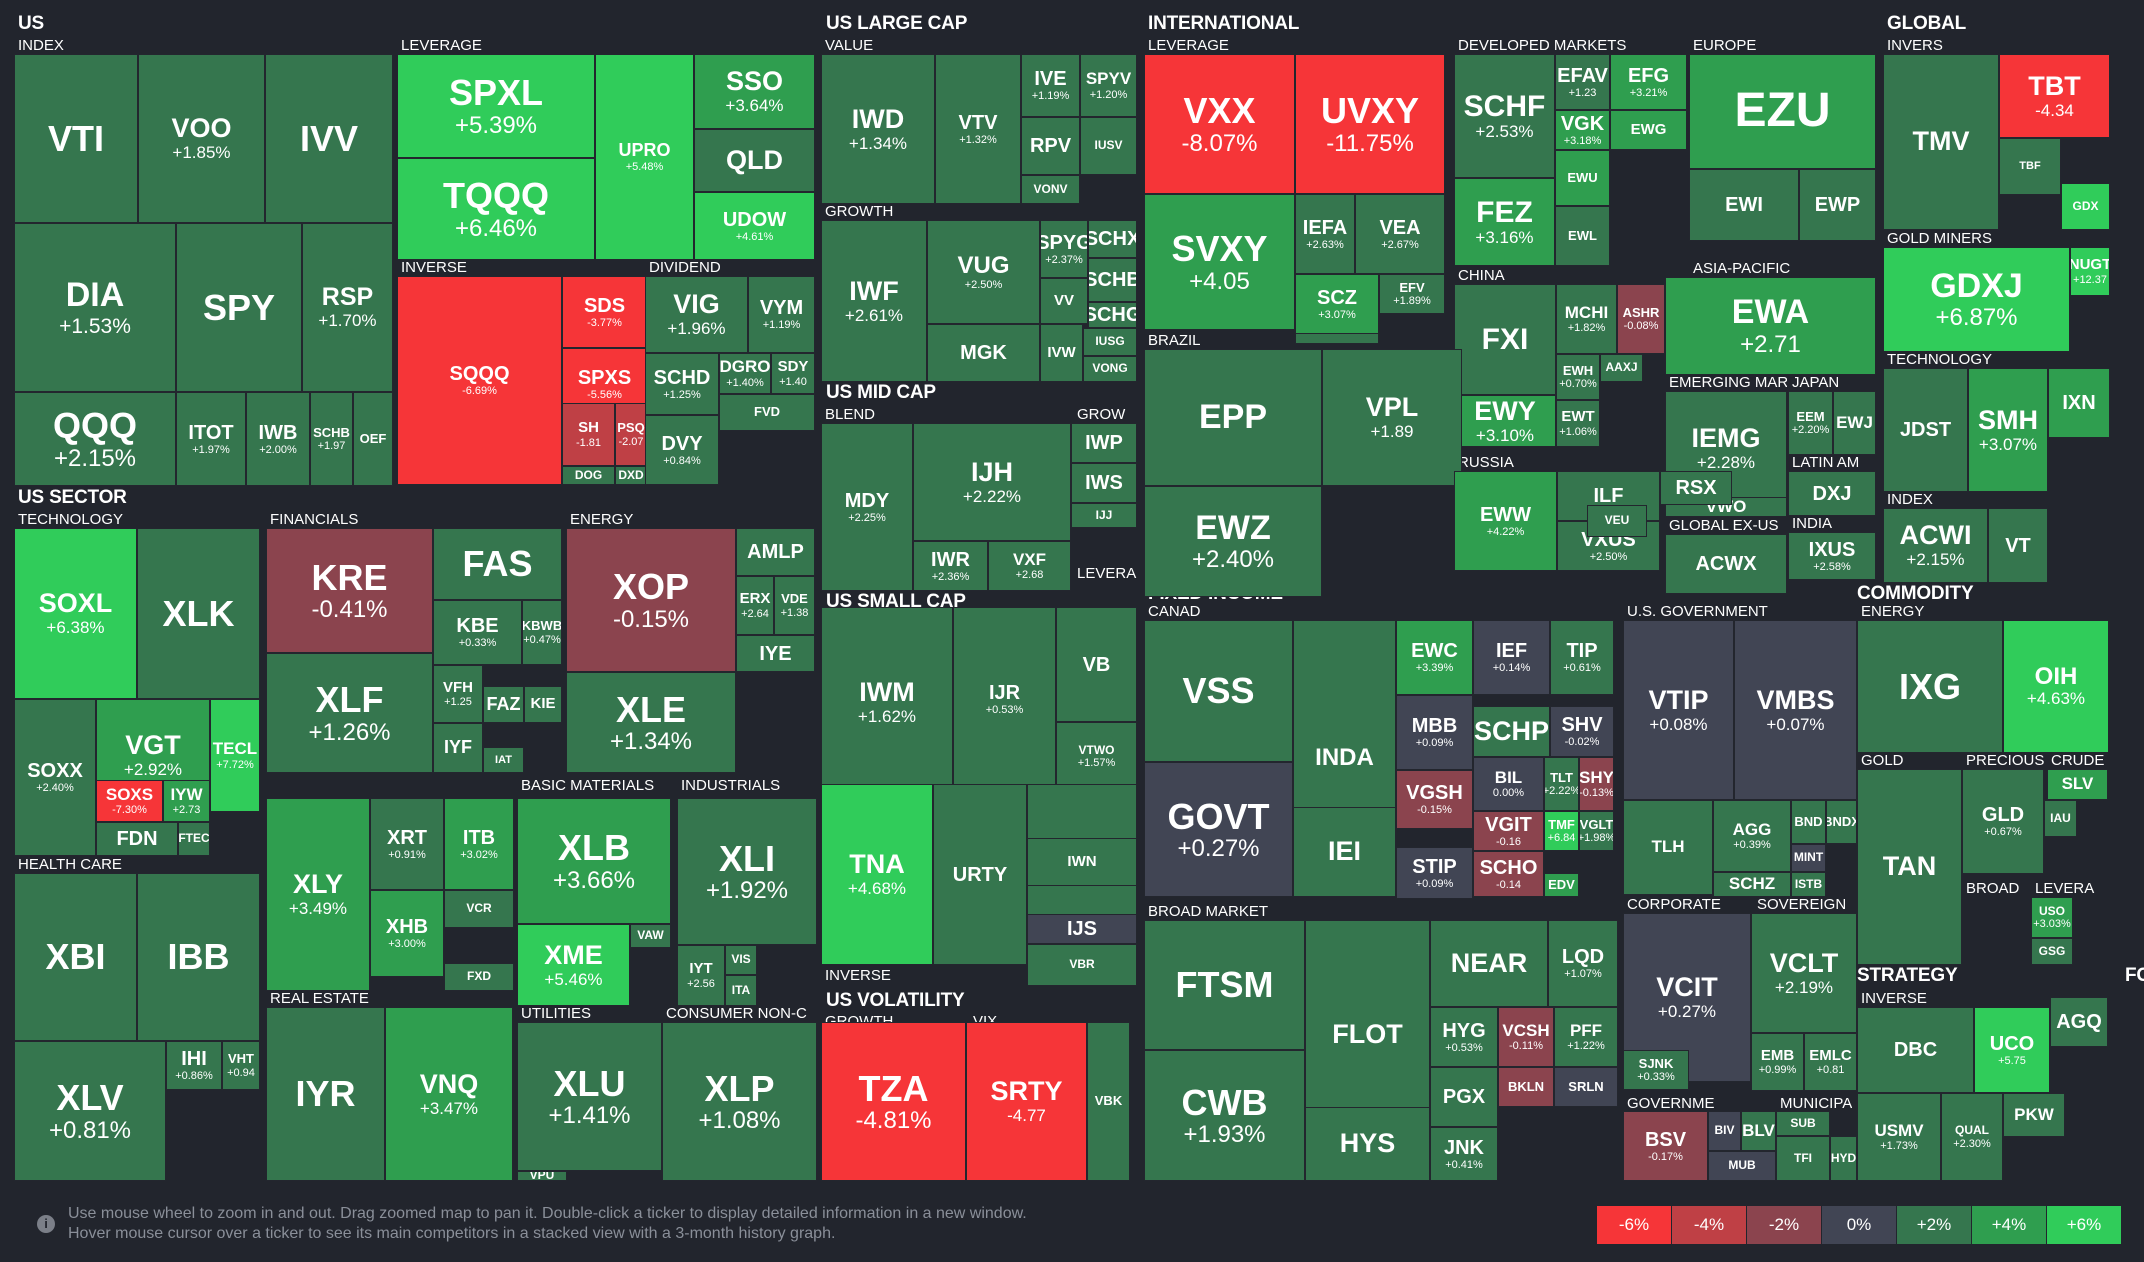  I want to click on ticker-tile-iefa: IEFA +2.63%, so click(1325, 234).